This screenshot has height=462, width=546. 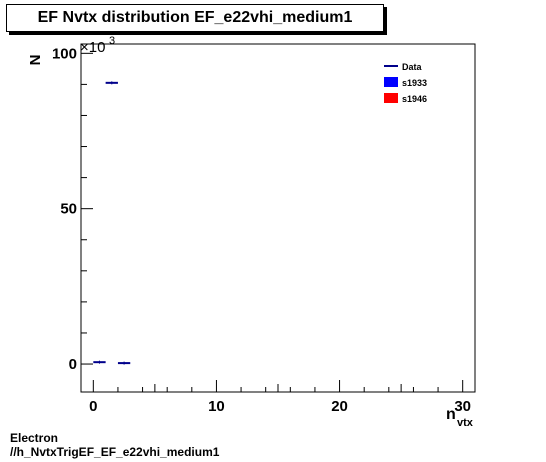 What do you see at coordinates (68, 209) in the screenshot?
I see `y-tick-label: 50` at bounding box center [68, 209].